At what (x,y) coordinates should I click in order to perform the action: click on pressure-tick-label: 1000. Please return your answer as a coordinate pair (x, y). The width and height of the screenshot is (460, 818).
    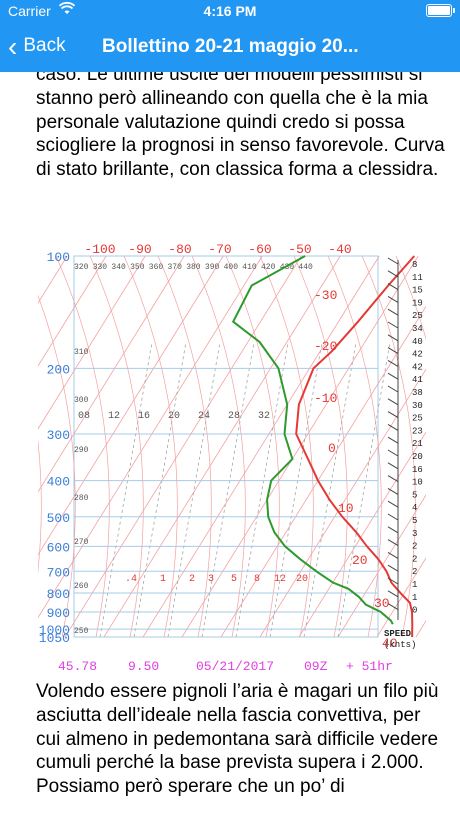
    Looking at the image, I should click on (54, 630).